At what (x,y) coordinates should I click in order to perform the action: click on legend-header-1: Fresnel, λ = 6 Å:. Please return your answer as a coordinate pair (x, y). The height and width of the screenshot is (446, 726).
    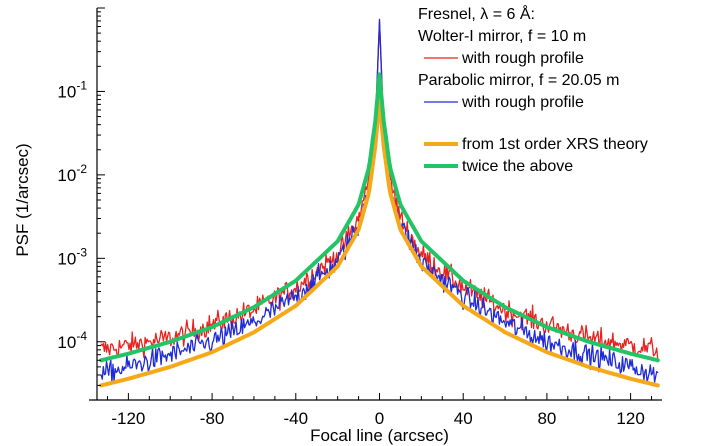
    Looking at the image, I should click on (476, 13).